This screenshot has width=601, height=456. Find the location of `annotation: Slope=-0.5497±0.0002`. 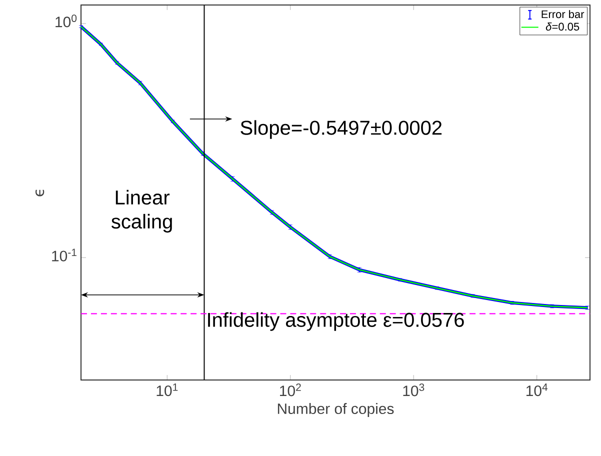

annotation: Slope=-0.5497±0.0002 is located at coordinates (341, 129).